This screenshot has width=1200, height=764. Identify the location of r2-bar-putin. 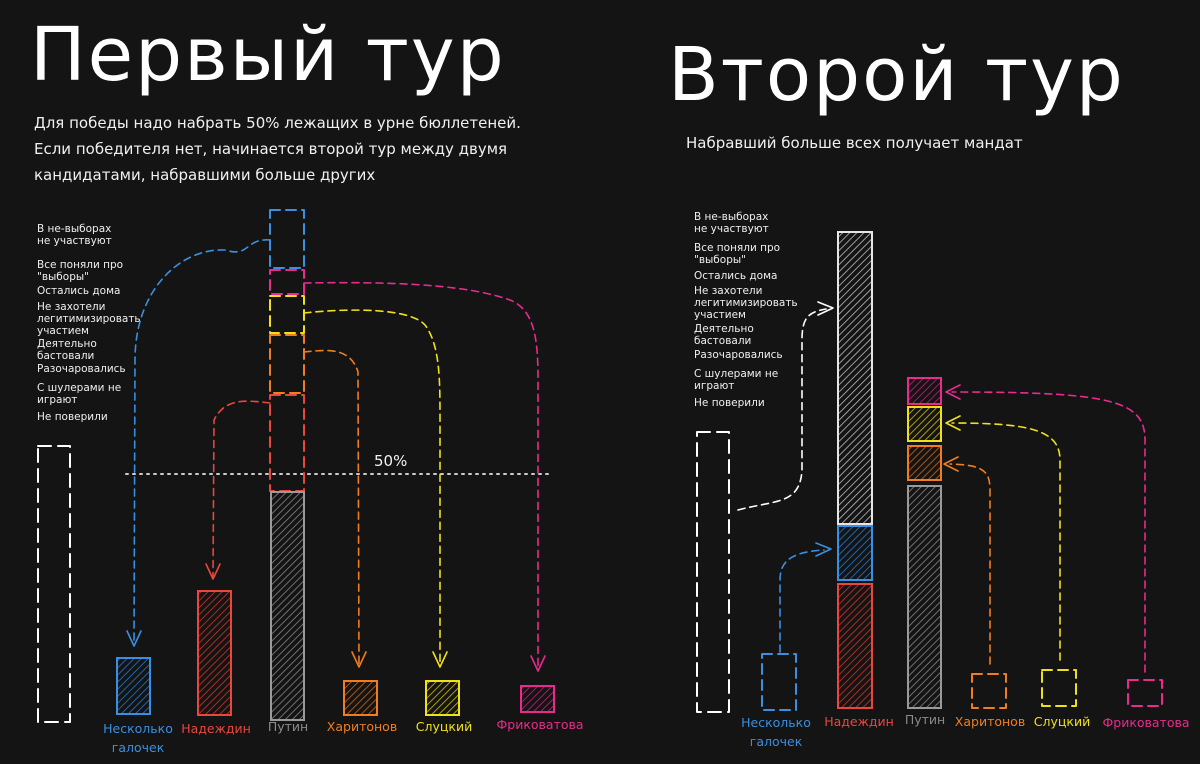
(924, 597).